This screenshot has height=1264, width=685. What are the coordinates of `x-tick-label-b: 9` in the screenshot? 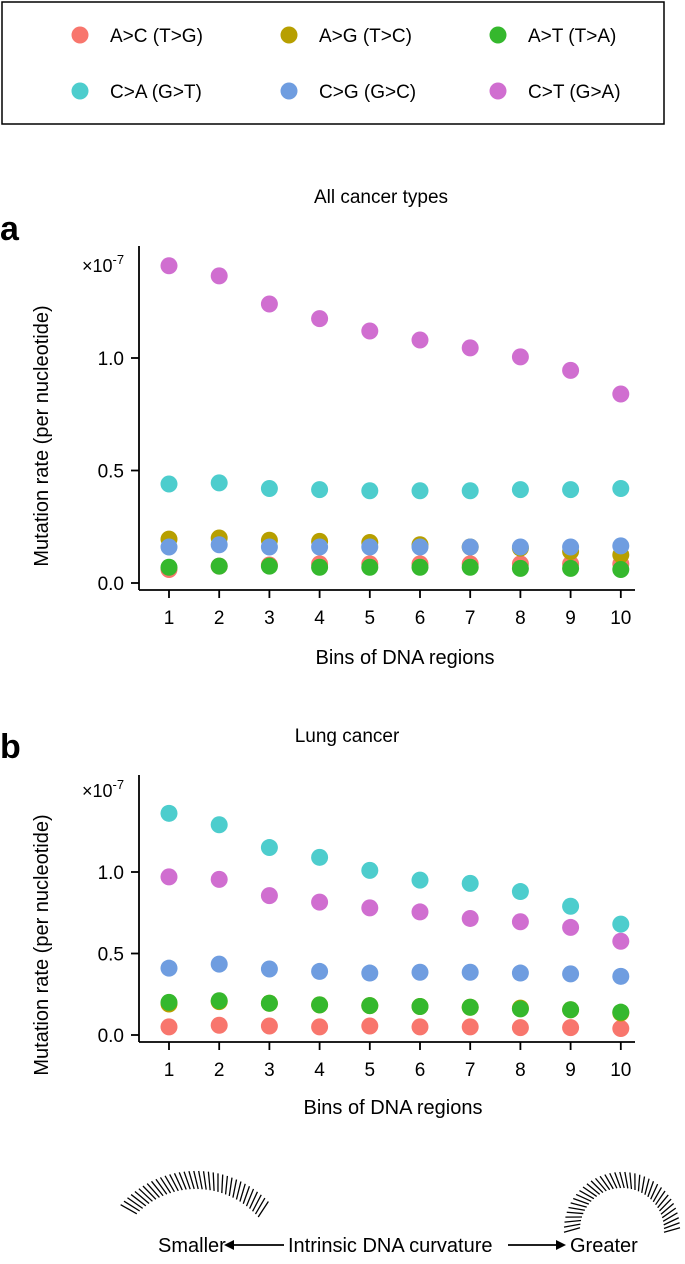 It's located at (570, 1070).